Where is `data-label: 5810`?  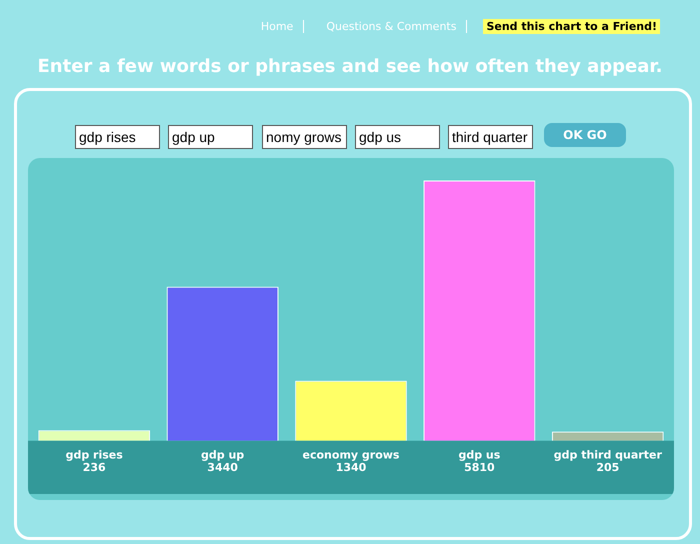
data-label: 5810 is located at coordinates (480, 467).